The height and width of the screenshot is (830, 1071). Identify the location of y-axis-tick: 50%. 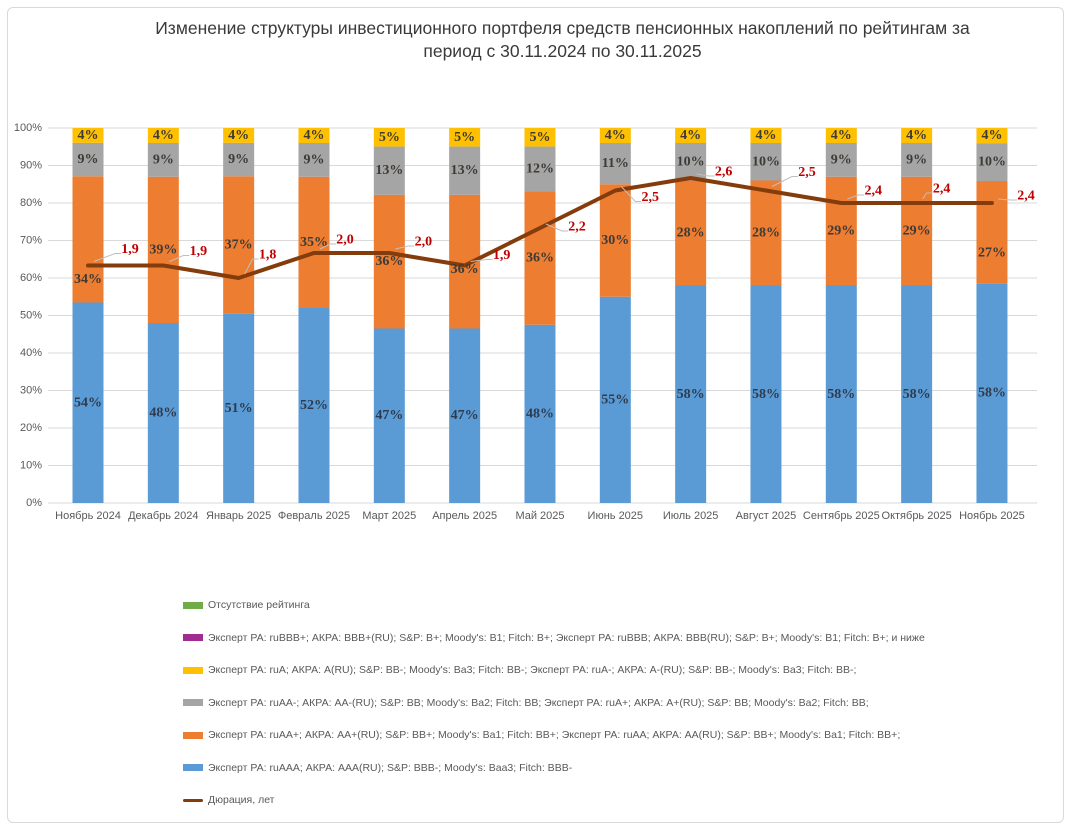
(31, 316).